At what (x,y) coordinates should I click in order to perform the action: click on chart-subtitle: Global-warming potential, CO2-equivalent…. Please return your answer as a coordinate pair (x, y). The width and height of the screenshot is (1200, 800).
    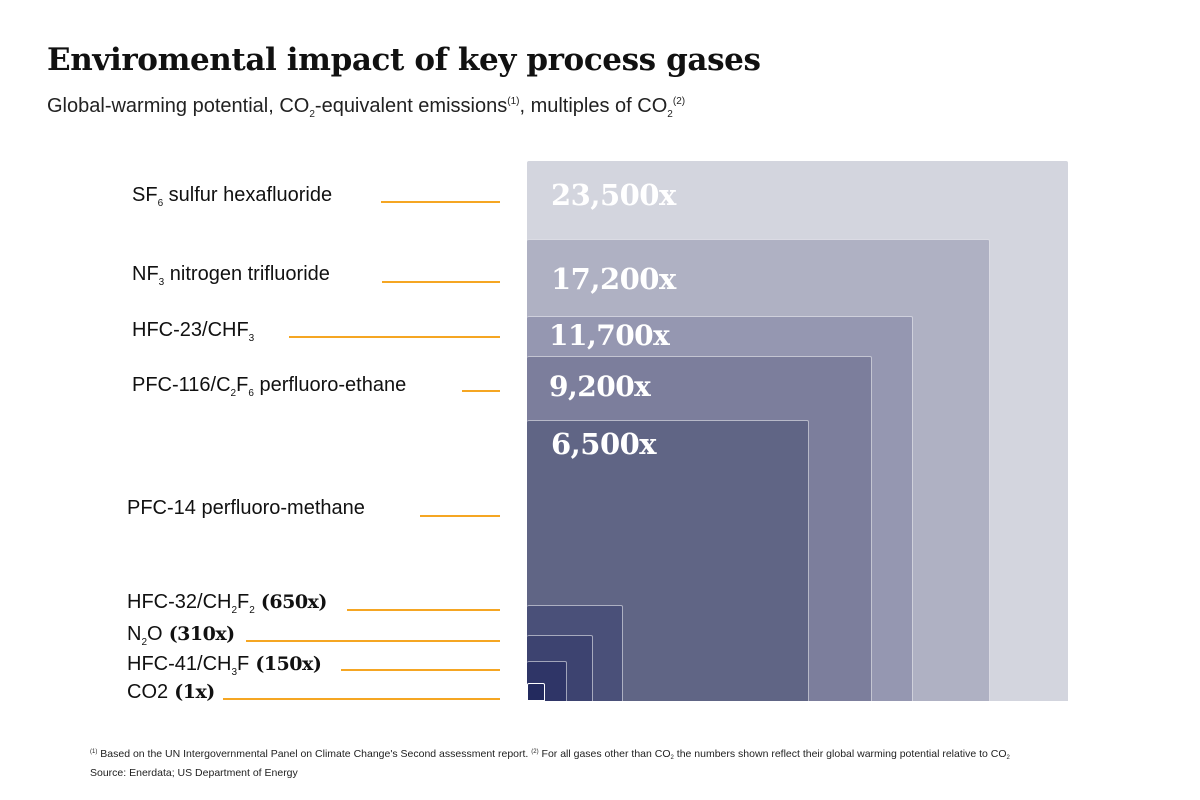
    Looking at the image, I should click on (366, 107).